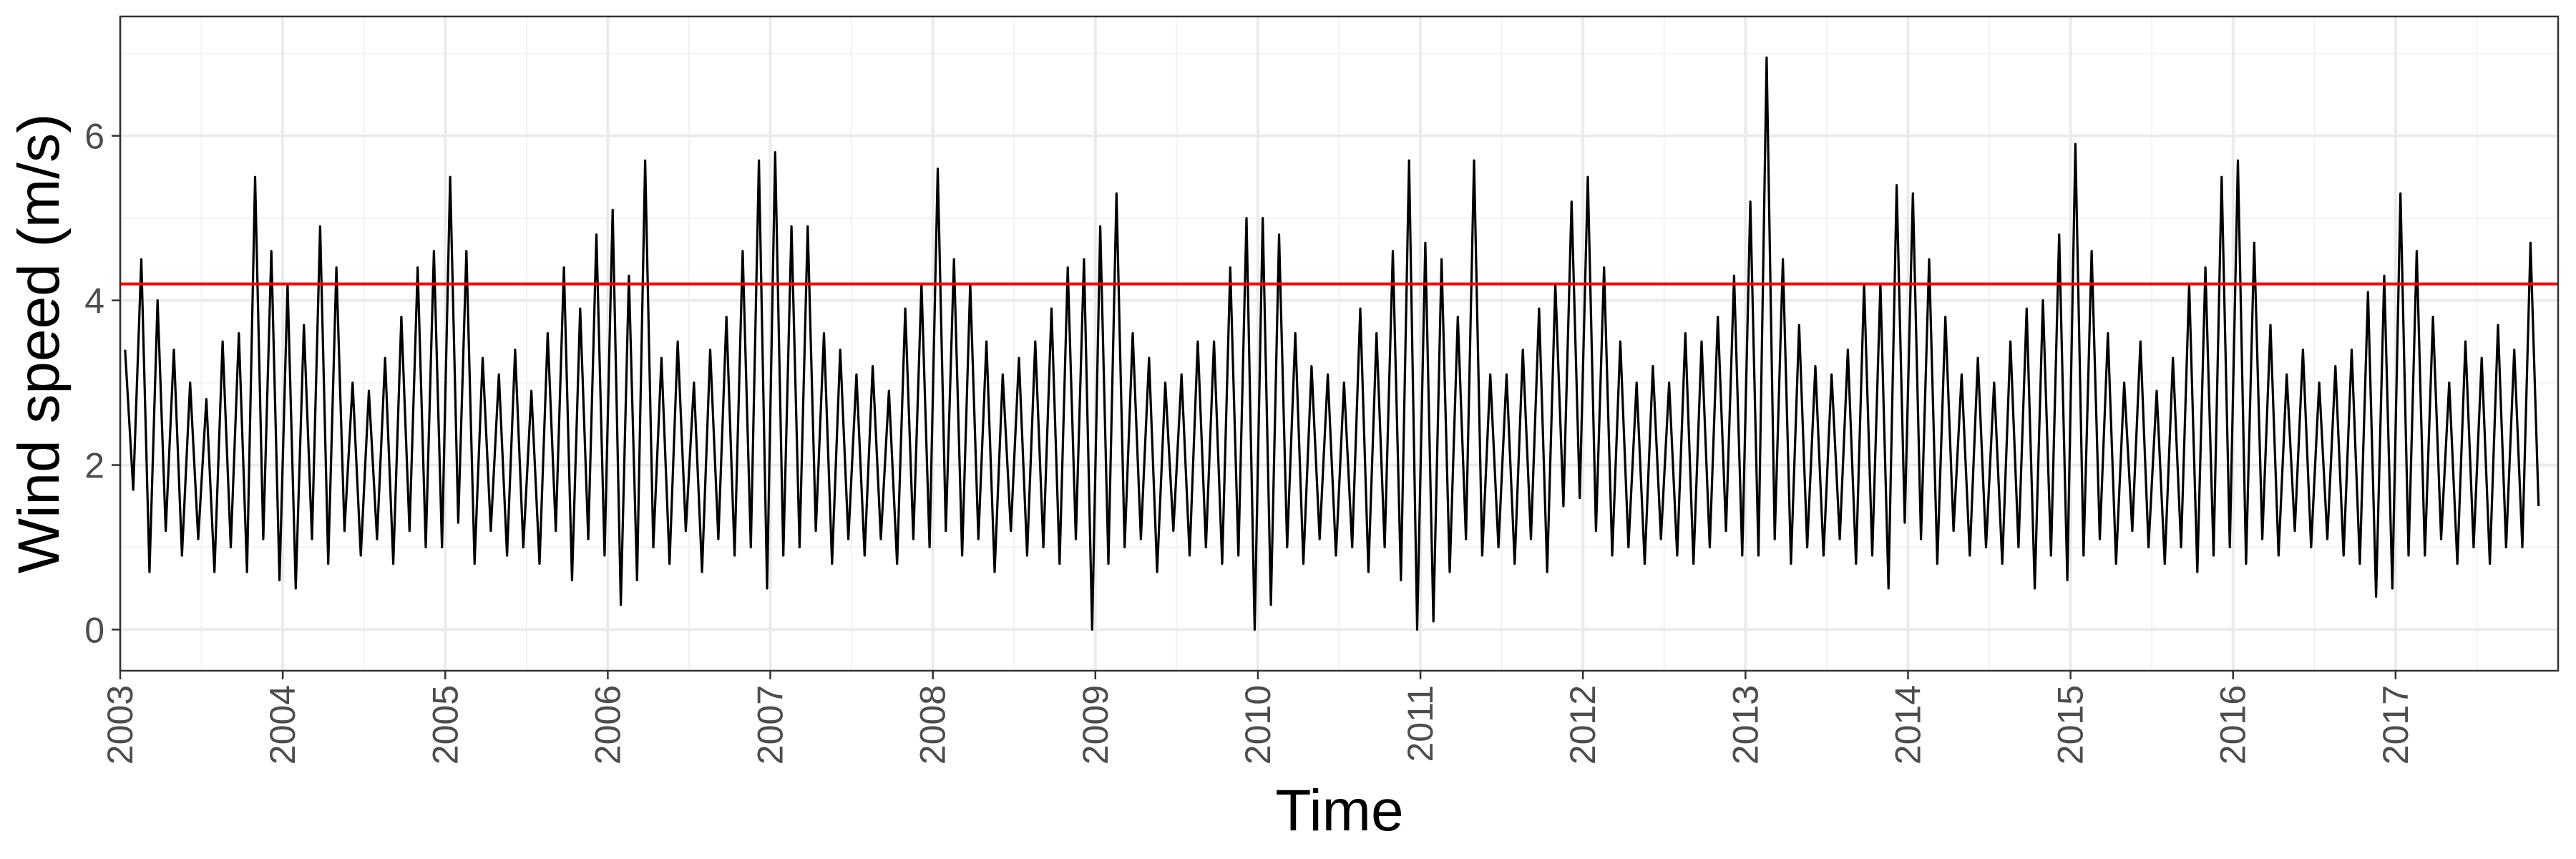 The image size is (2576, 859). What do you see at coordinates (445, 725) in the screenshot?
I see `x-tick-label: 2005` at bounding box center [445, 725].